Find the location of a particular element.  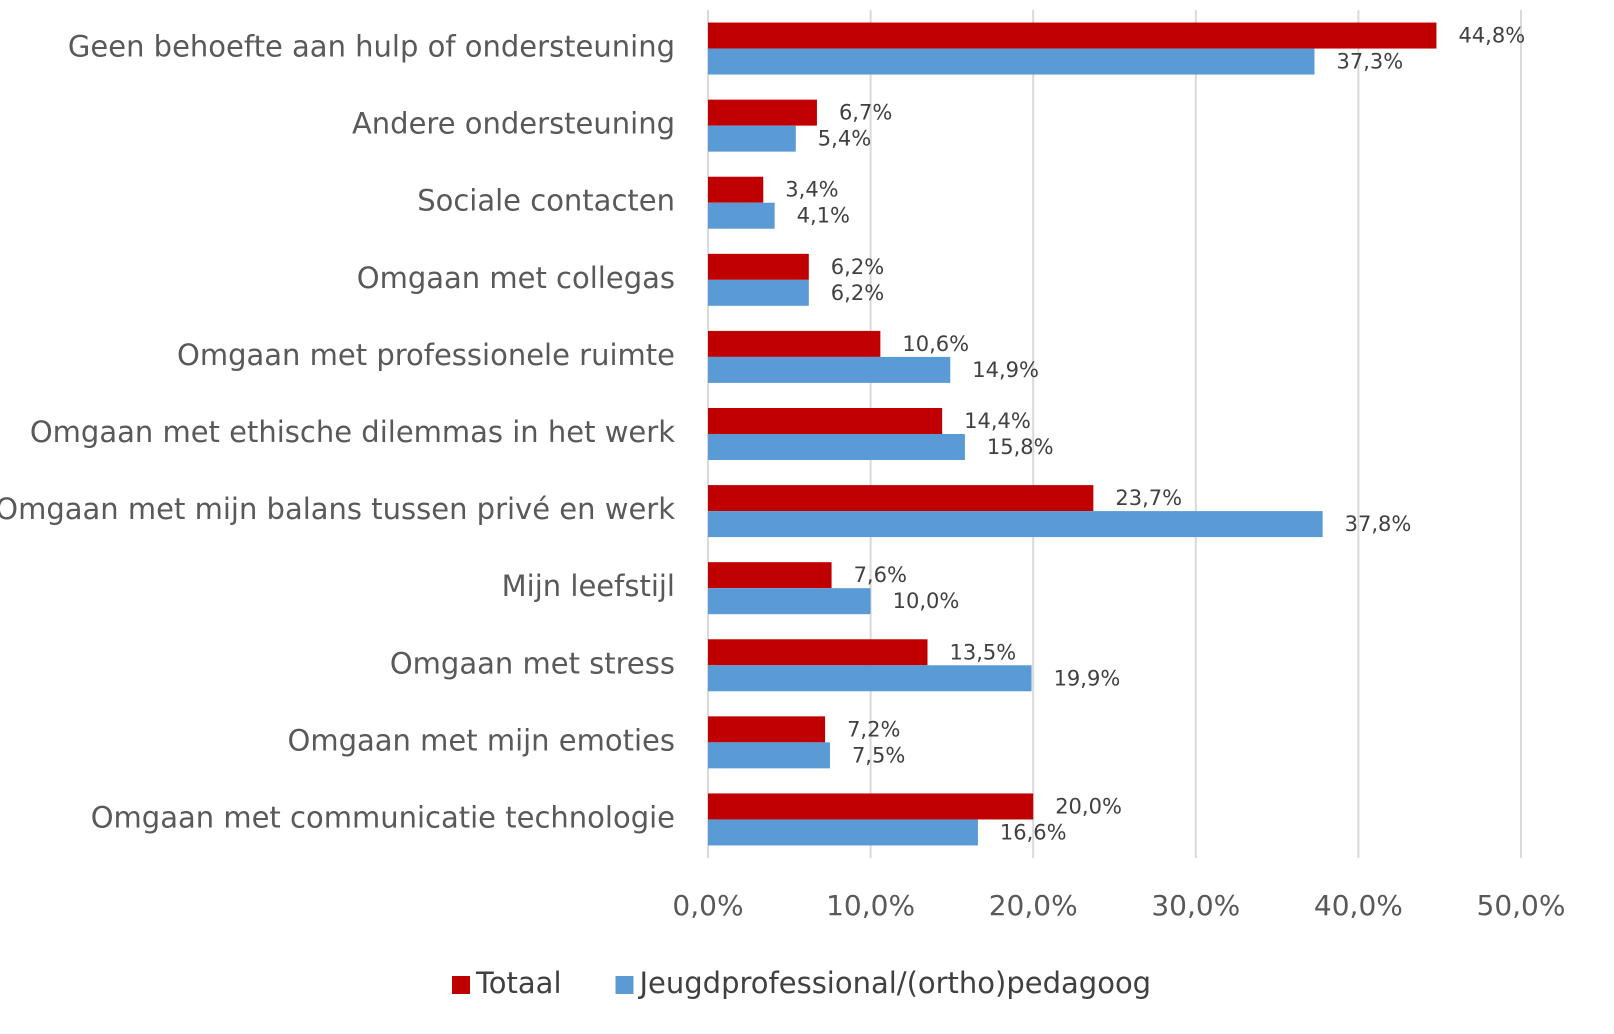

x-tick-label: 20,0% is located at coordinates (1033, 905).